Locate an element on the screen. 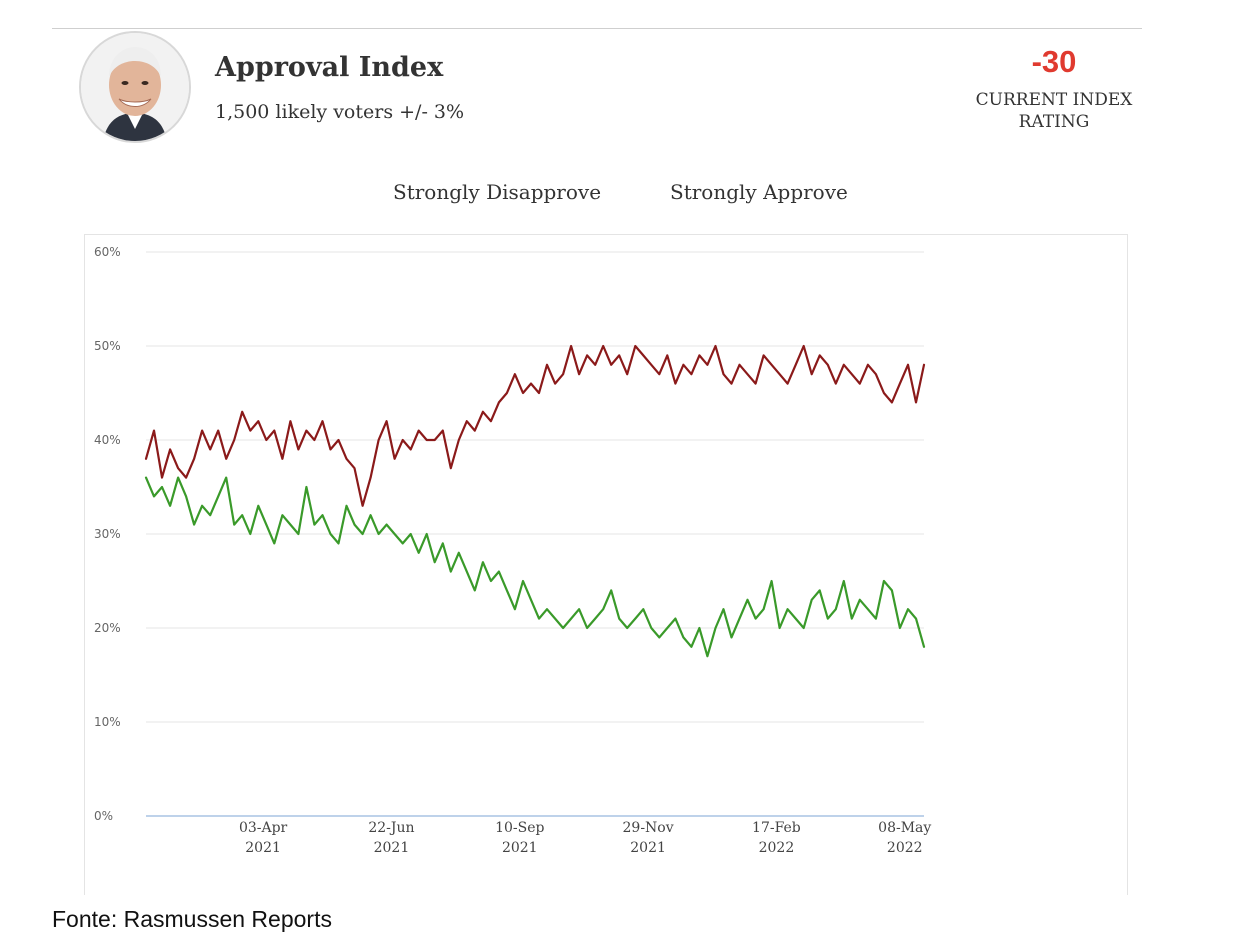  y-tick-label: 30% is located at coordinates (107, 534).